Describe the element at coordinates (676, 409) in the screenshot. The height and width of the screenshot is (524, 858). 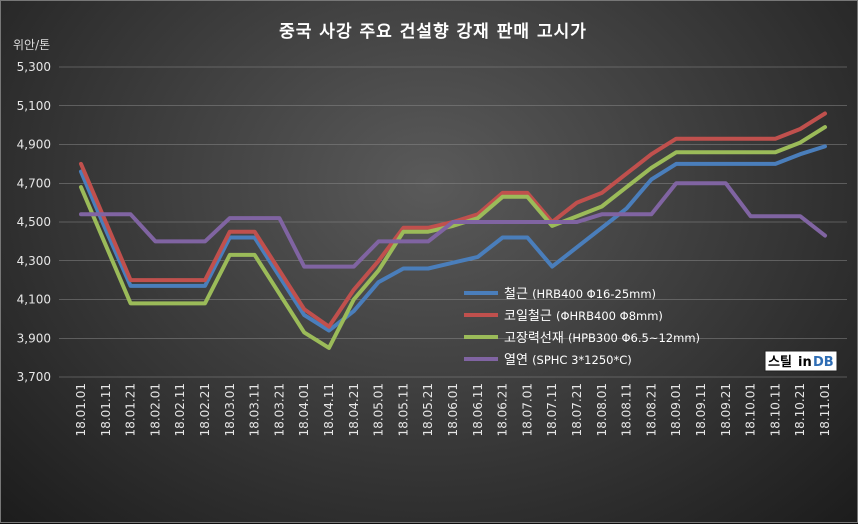
I see `x-tick-label: 18.09.01` at that location.